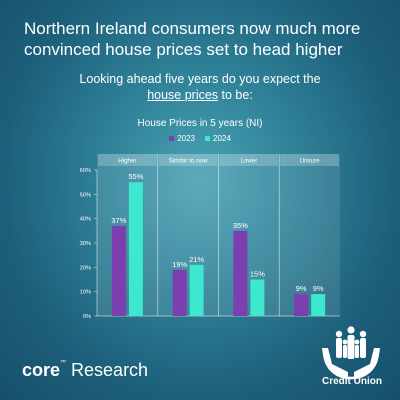 Image resolution: width=400 pixels, height=400 pixels. I want to click on category-label: Unsure, so click(310, 161).